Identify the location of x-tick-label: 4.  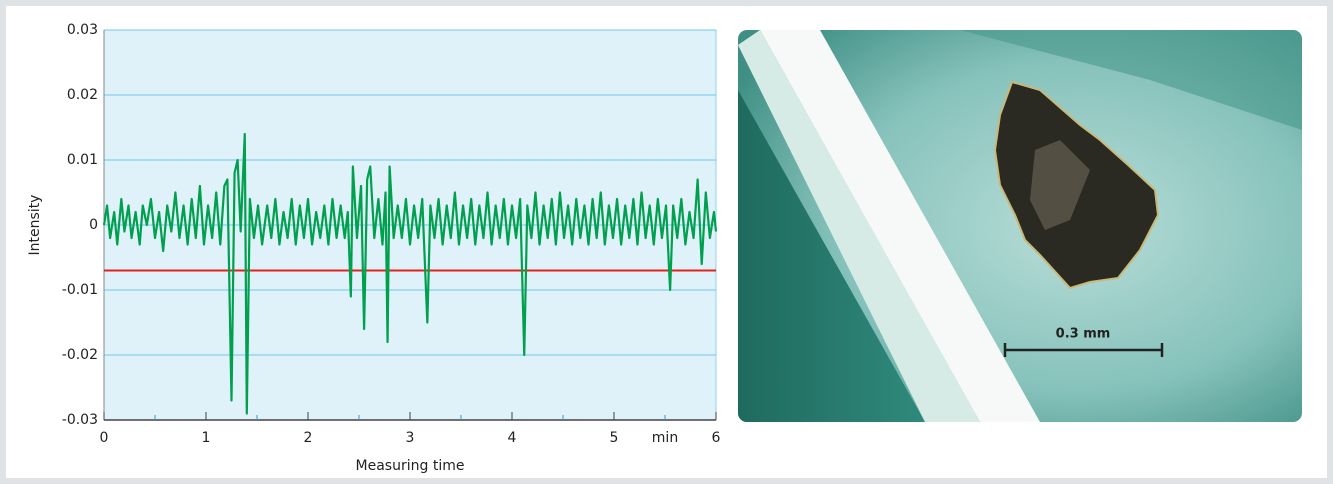
(512, 438).